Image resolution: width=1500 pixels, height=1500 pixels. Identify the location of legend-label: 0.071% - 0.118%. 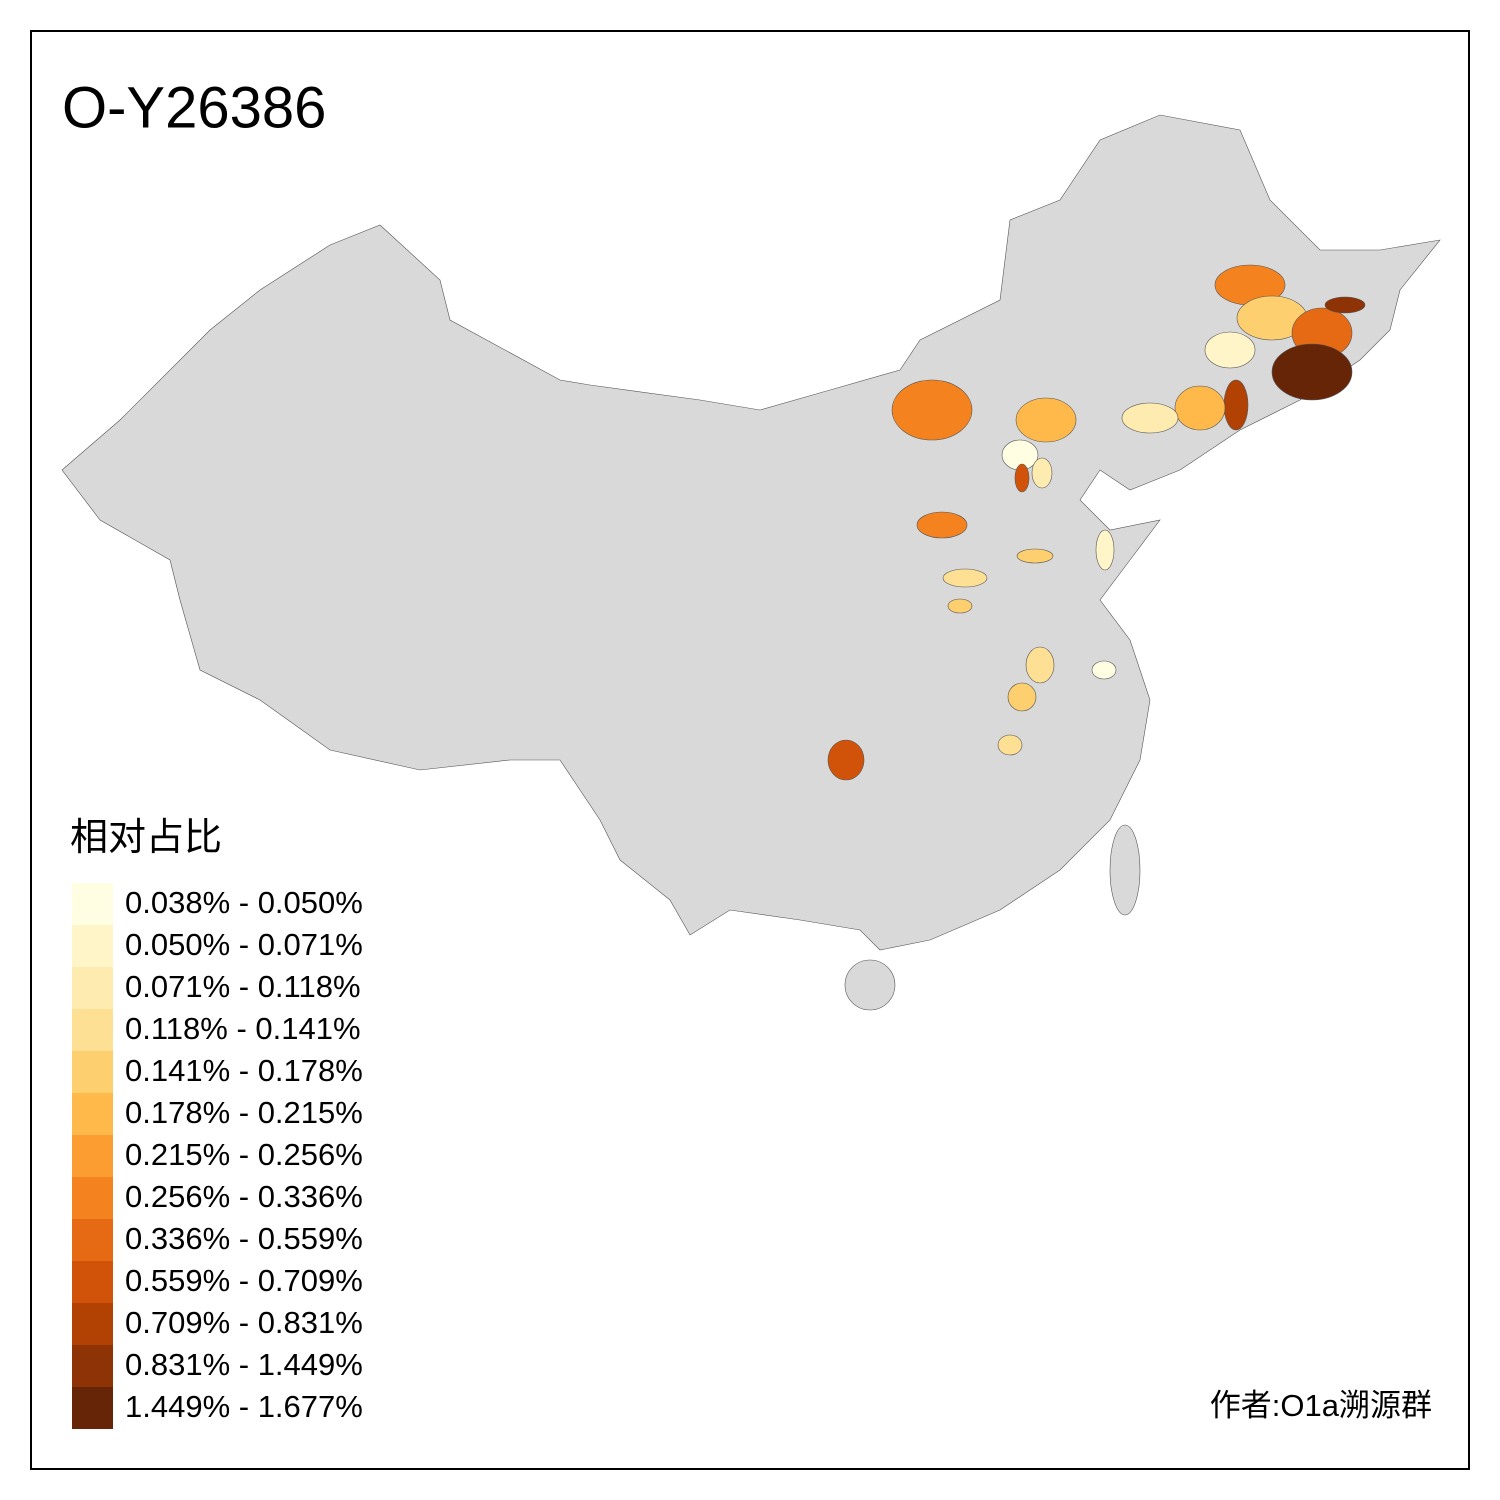
(243, 986).